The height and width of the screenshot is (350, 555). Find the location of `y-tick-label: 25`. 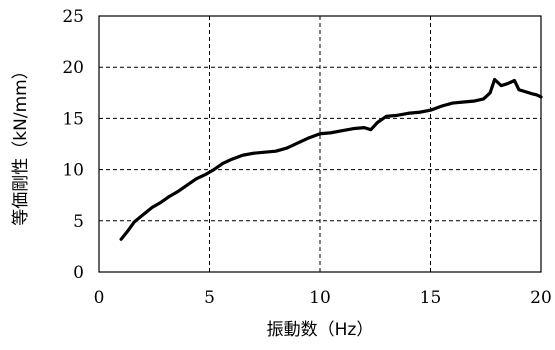

y-tick-label: 25 is located at coordinates (73, 17).